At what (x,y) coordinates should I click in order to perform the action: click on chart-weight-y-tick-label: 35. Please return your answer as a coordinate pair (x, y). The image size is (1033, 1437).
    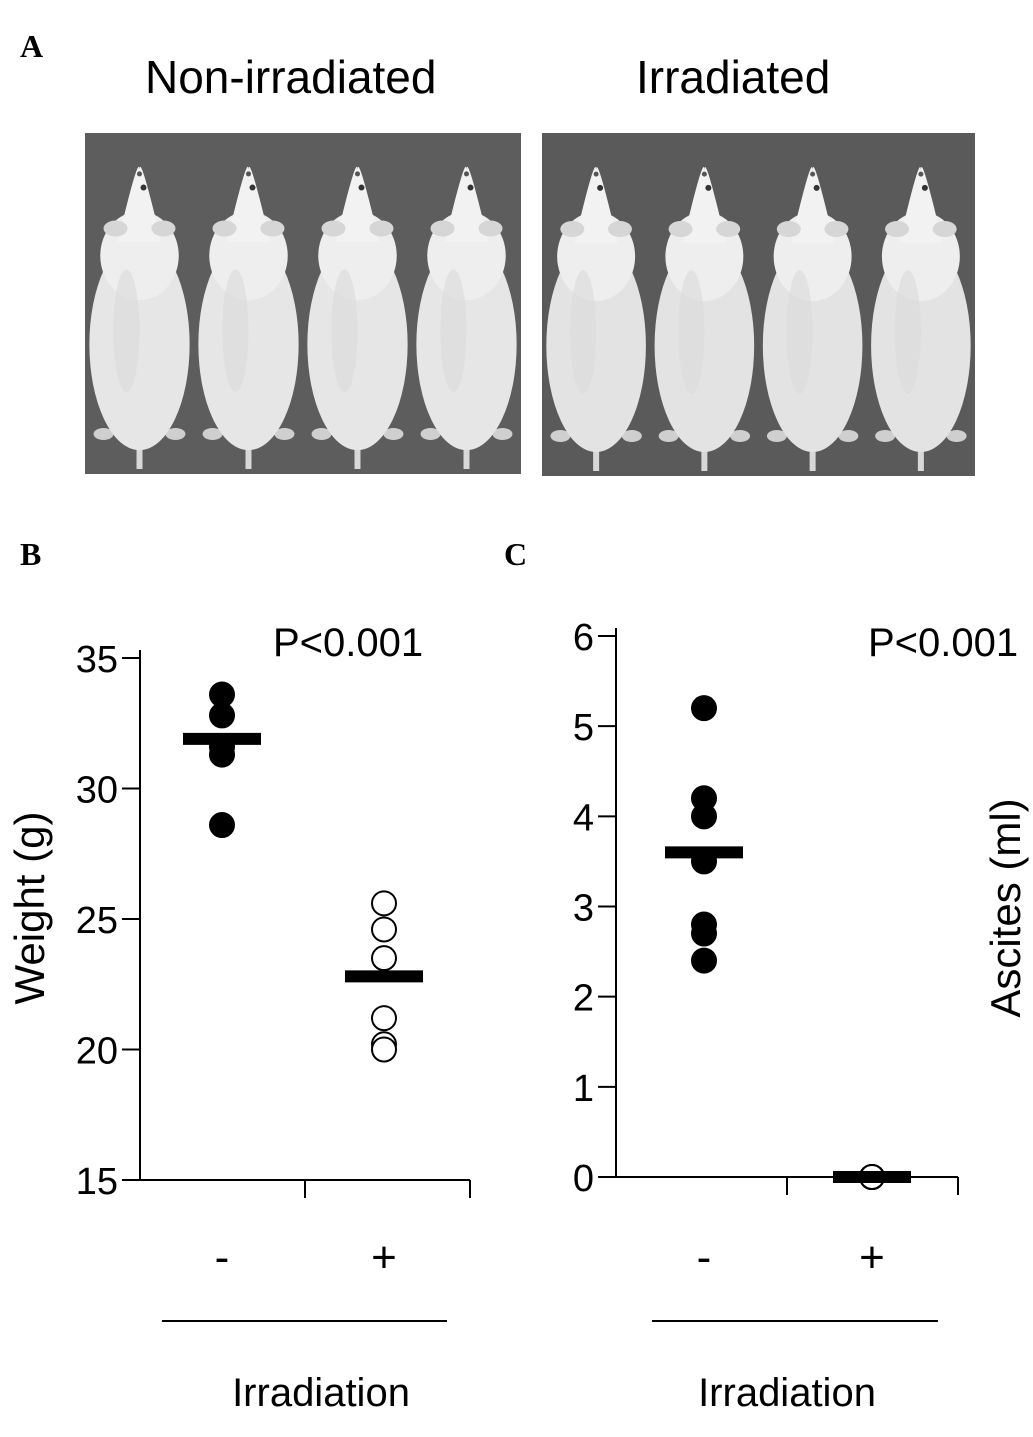
    Looking at the image, I should click on (97, 660).